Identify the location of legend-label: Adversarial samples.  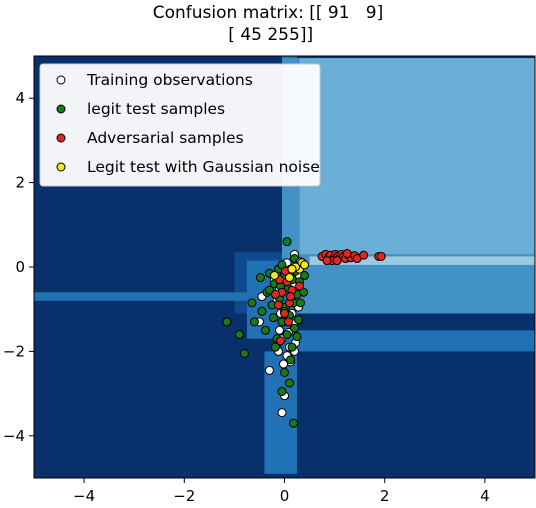
(165, 138).